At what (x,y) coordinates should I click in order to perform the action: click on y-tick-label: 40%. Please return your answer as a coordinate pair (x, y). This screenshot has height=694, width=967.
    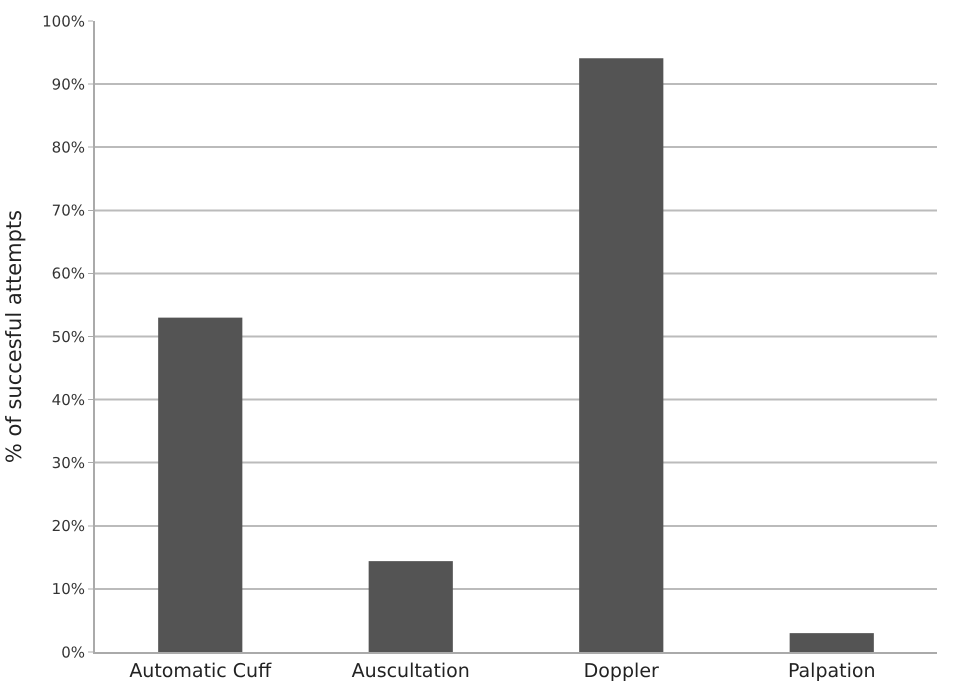
    Looking at the image, I should click on (68, 399).